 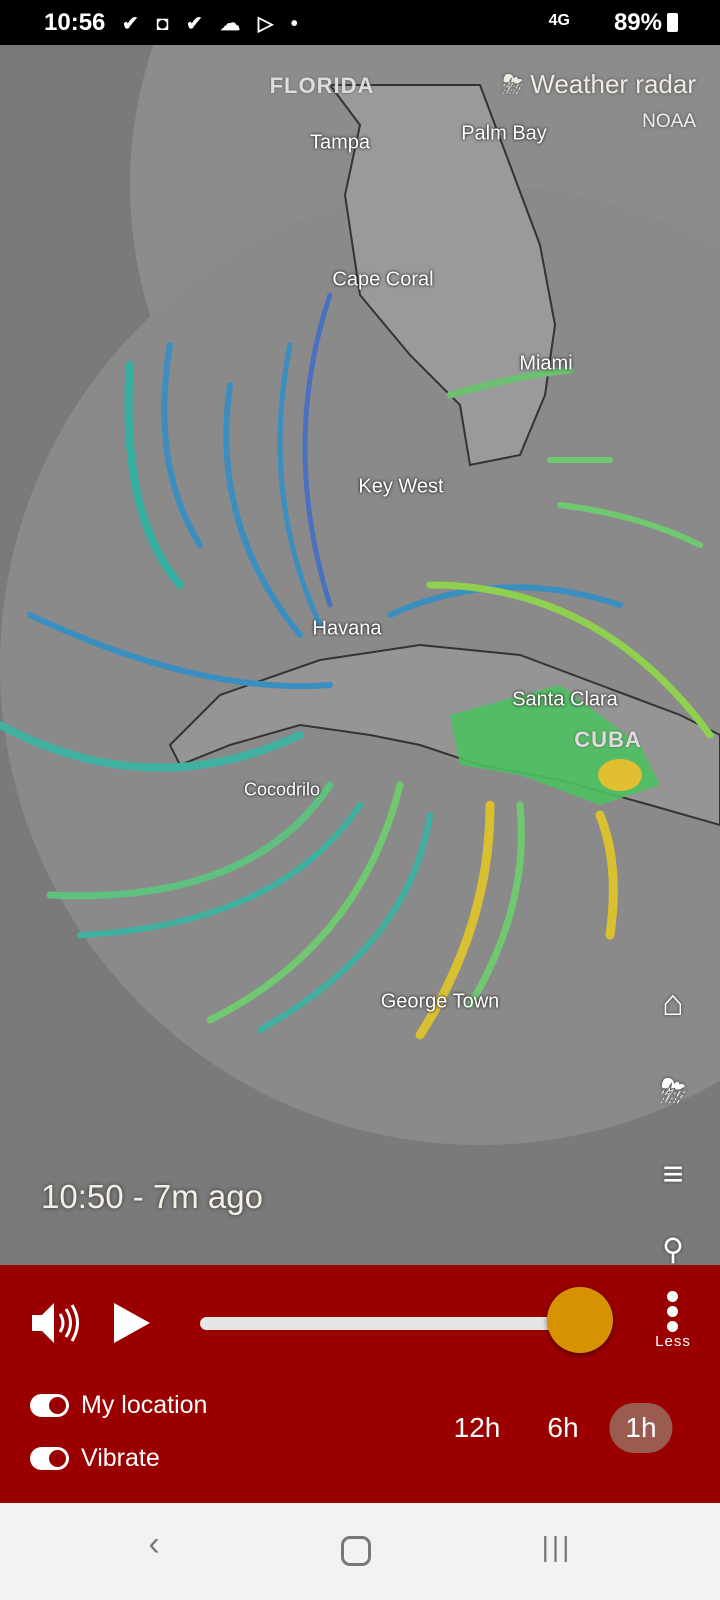 I want to click on brand-title: ⛈ Weather radar, so click(x=599, y=85).